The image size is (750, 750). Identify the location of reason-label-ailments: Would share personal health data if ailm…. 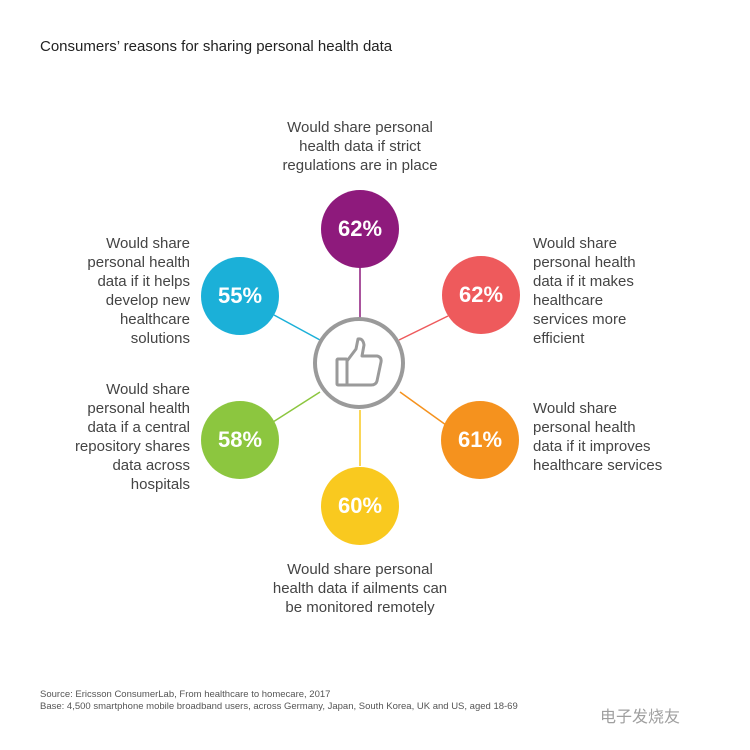
(360, 588).